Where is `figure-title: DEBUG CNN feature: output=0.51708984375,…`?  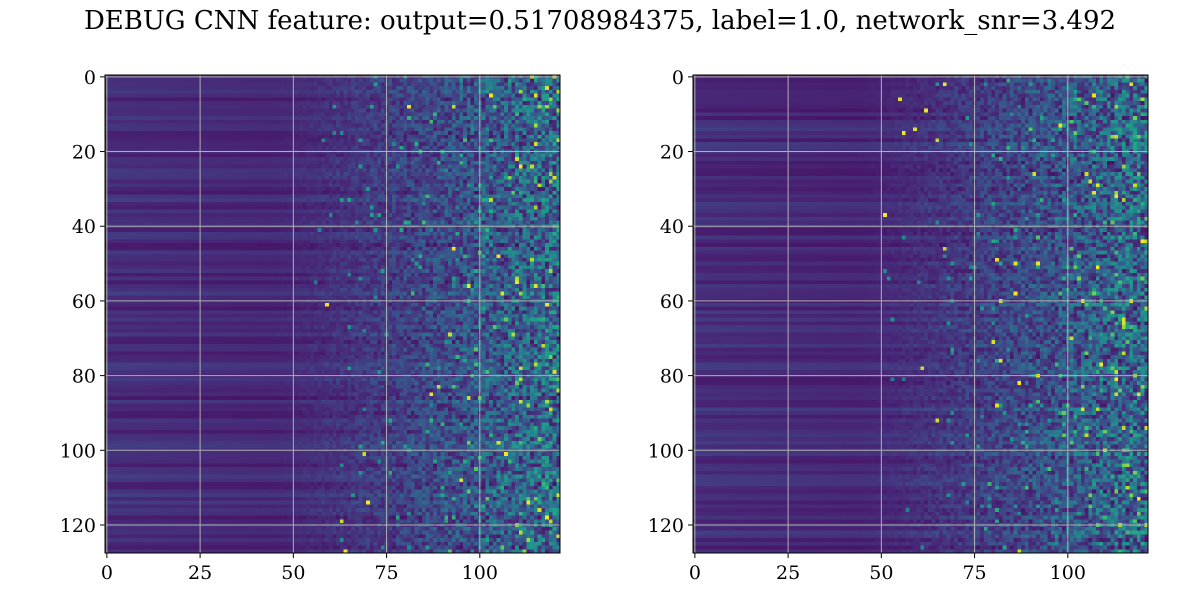 figure-title: DEBUG CNN feature: output=0.51708984375,… is located at coordinates (600, 21).